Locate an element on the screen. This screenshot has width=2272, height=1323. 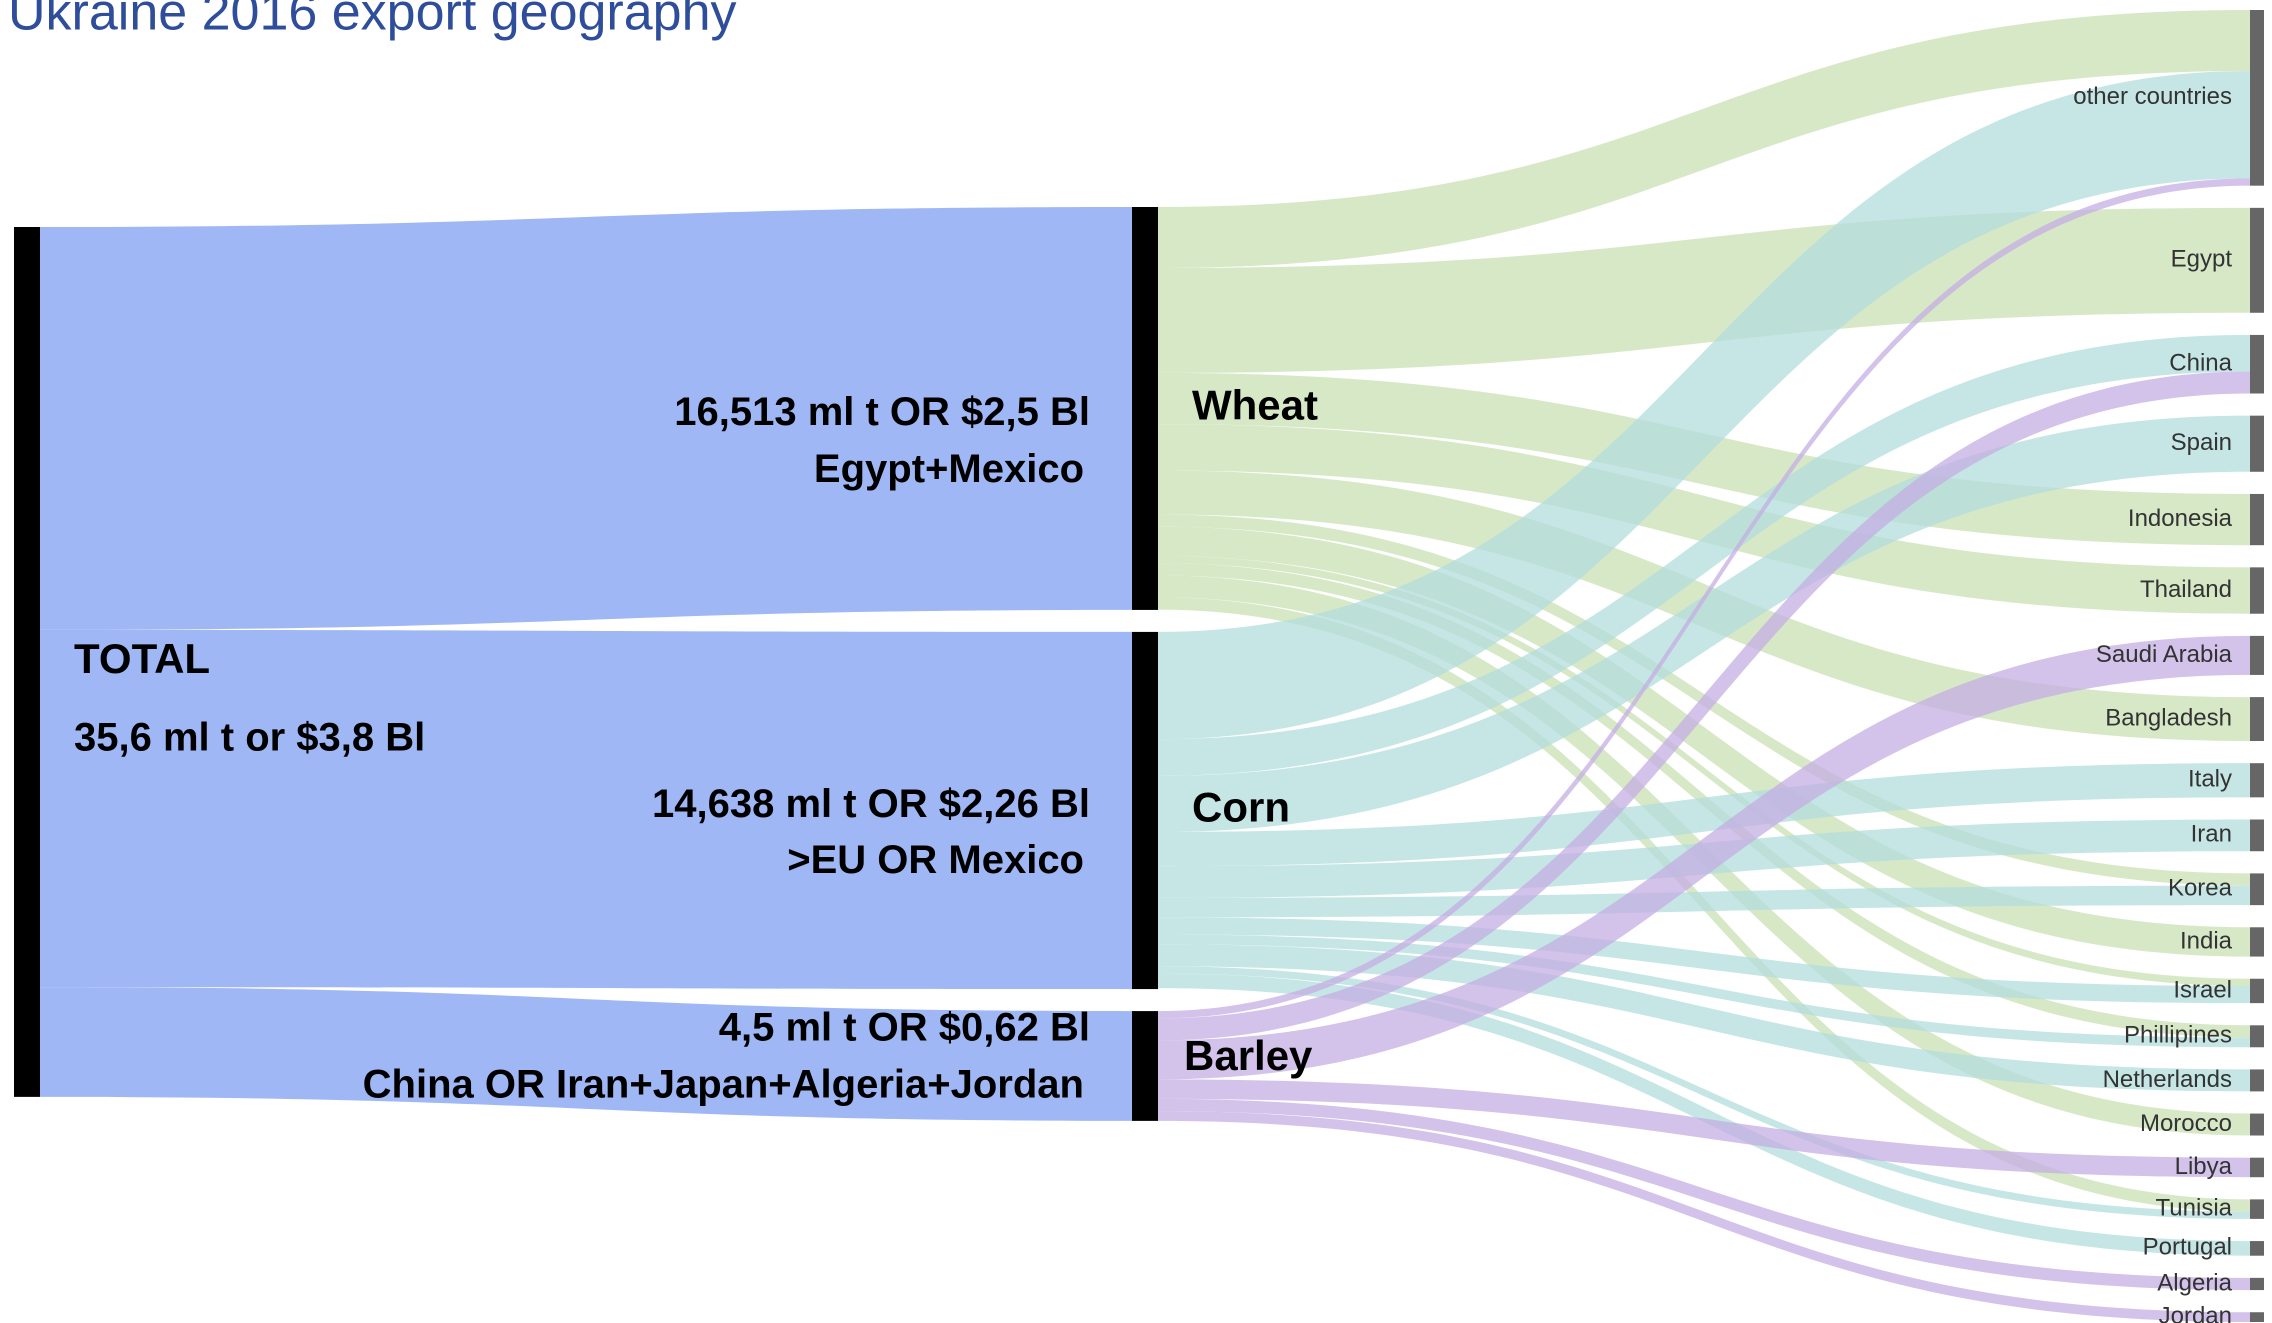
node-note: 4,5 ml t OR $0,62 Bl is located at coordinates (904, 1028).